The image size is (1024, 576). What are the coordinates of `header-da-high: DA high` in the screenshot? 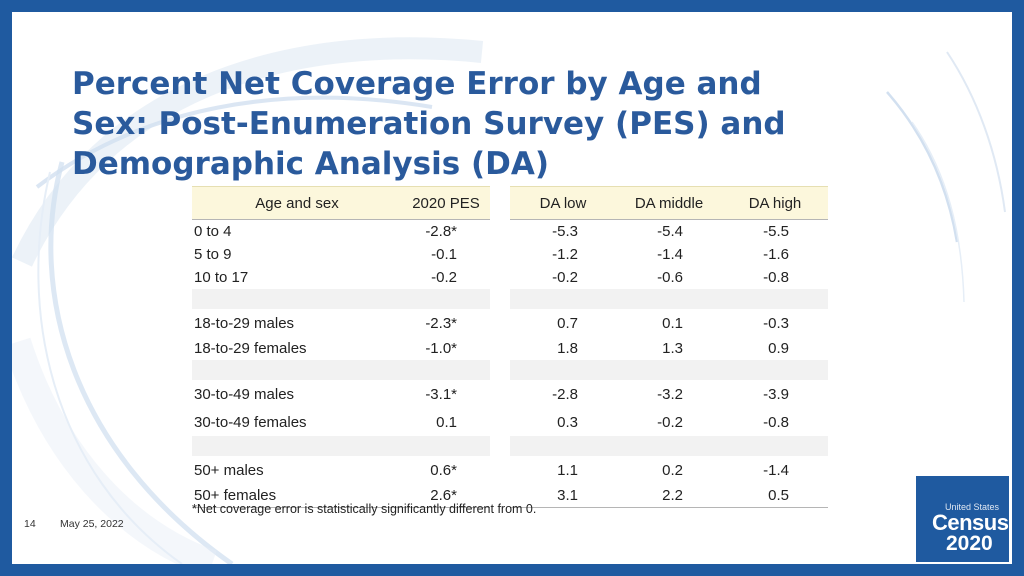 It's located at (775, 203).